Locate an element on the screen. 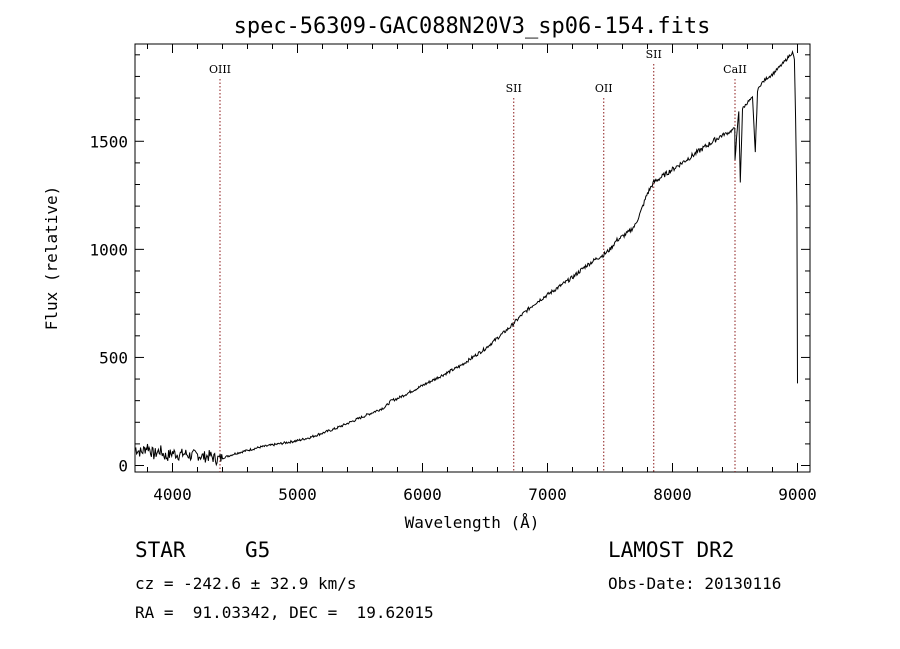  x-tick-label: 6000 is located at coordinates (422, 494).